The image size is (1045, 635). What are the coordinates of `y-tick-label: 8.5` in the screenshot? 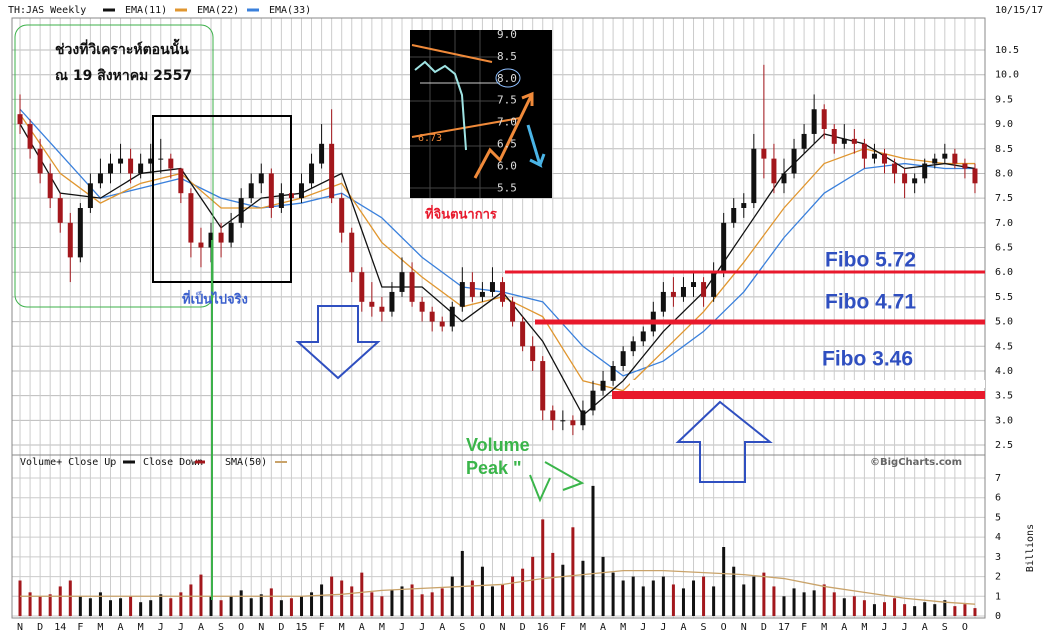 It's located at (1004, 149).